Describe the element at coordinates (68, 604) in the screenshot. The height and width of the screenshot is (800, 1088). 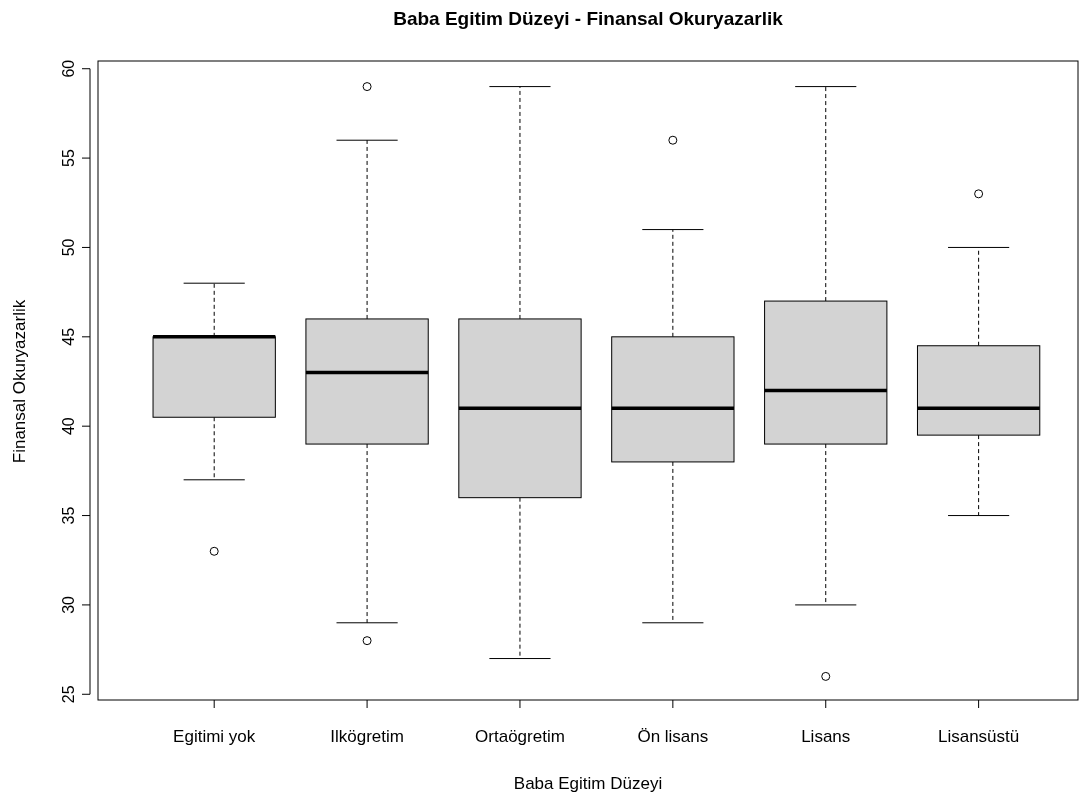
I see `y-tick-label: 30` at that location.